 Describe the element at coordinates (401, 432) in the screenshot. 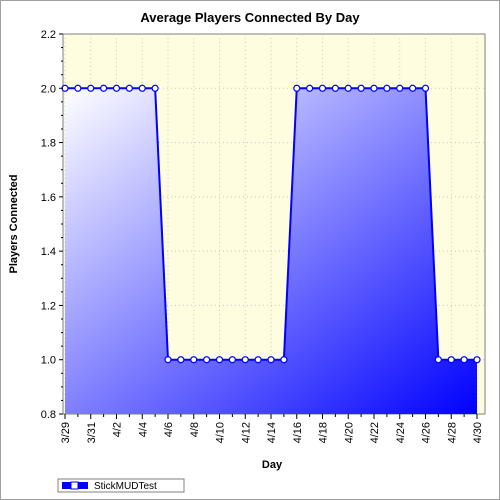

I see `x-tick-label: 4/24` at that location.